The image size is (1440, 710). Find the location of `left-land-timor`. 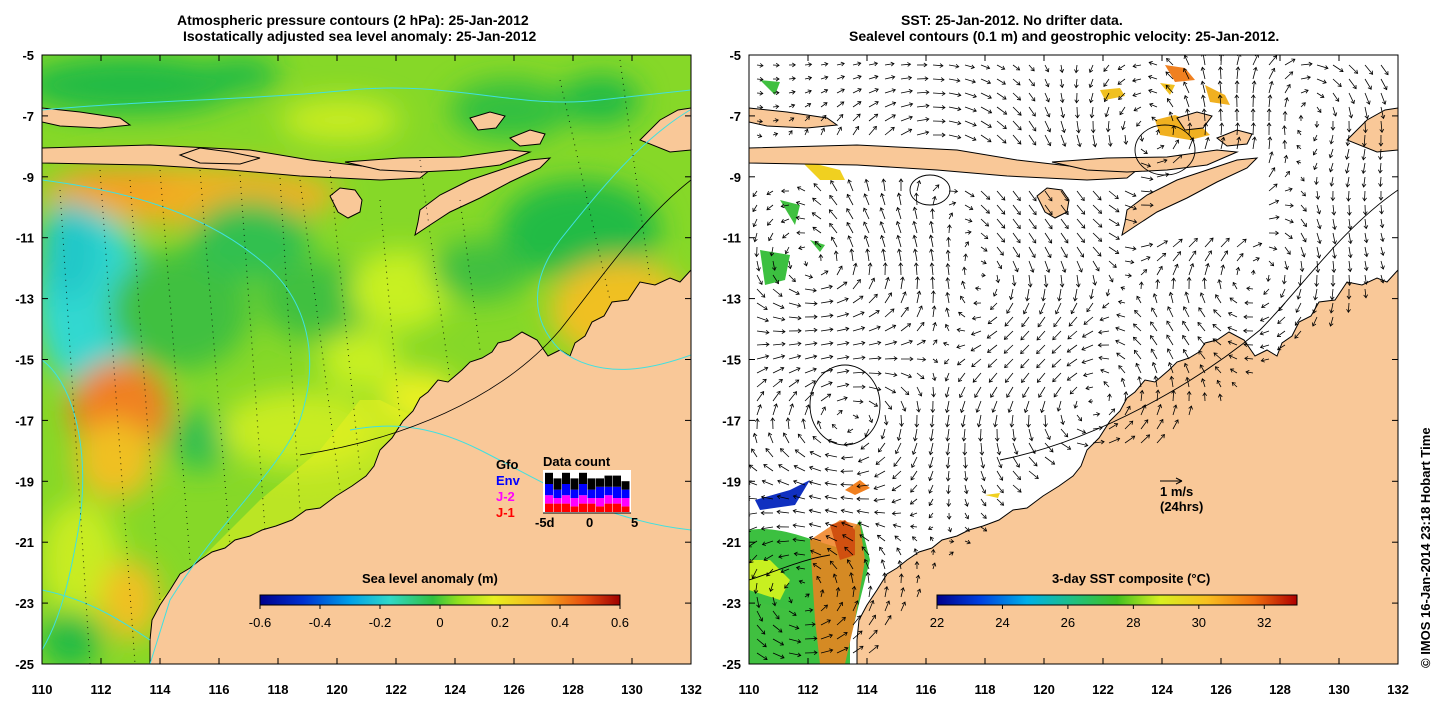

left-land-timor is located at coordinates (483, 197).